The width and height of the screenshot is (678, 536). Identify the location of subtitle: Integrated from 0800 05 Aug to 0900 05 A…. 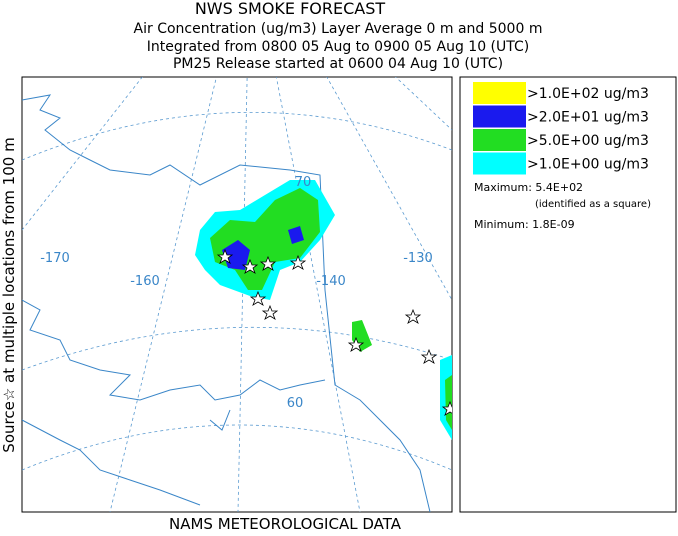
(338, 47).